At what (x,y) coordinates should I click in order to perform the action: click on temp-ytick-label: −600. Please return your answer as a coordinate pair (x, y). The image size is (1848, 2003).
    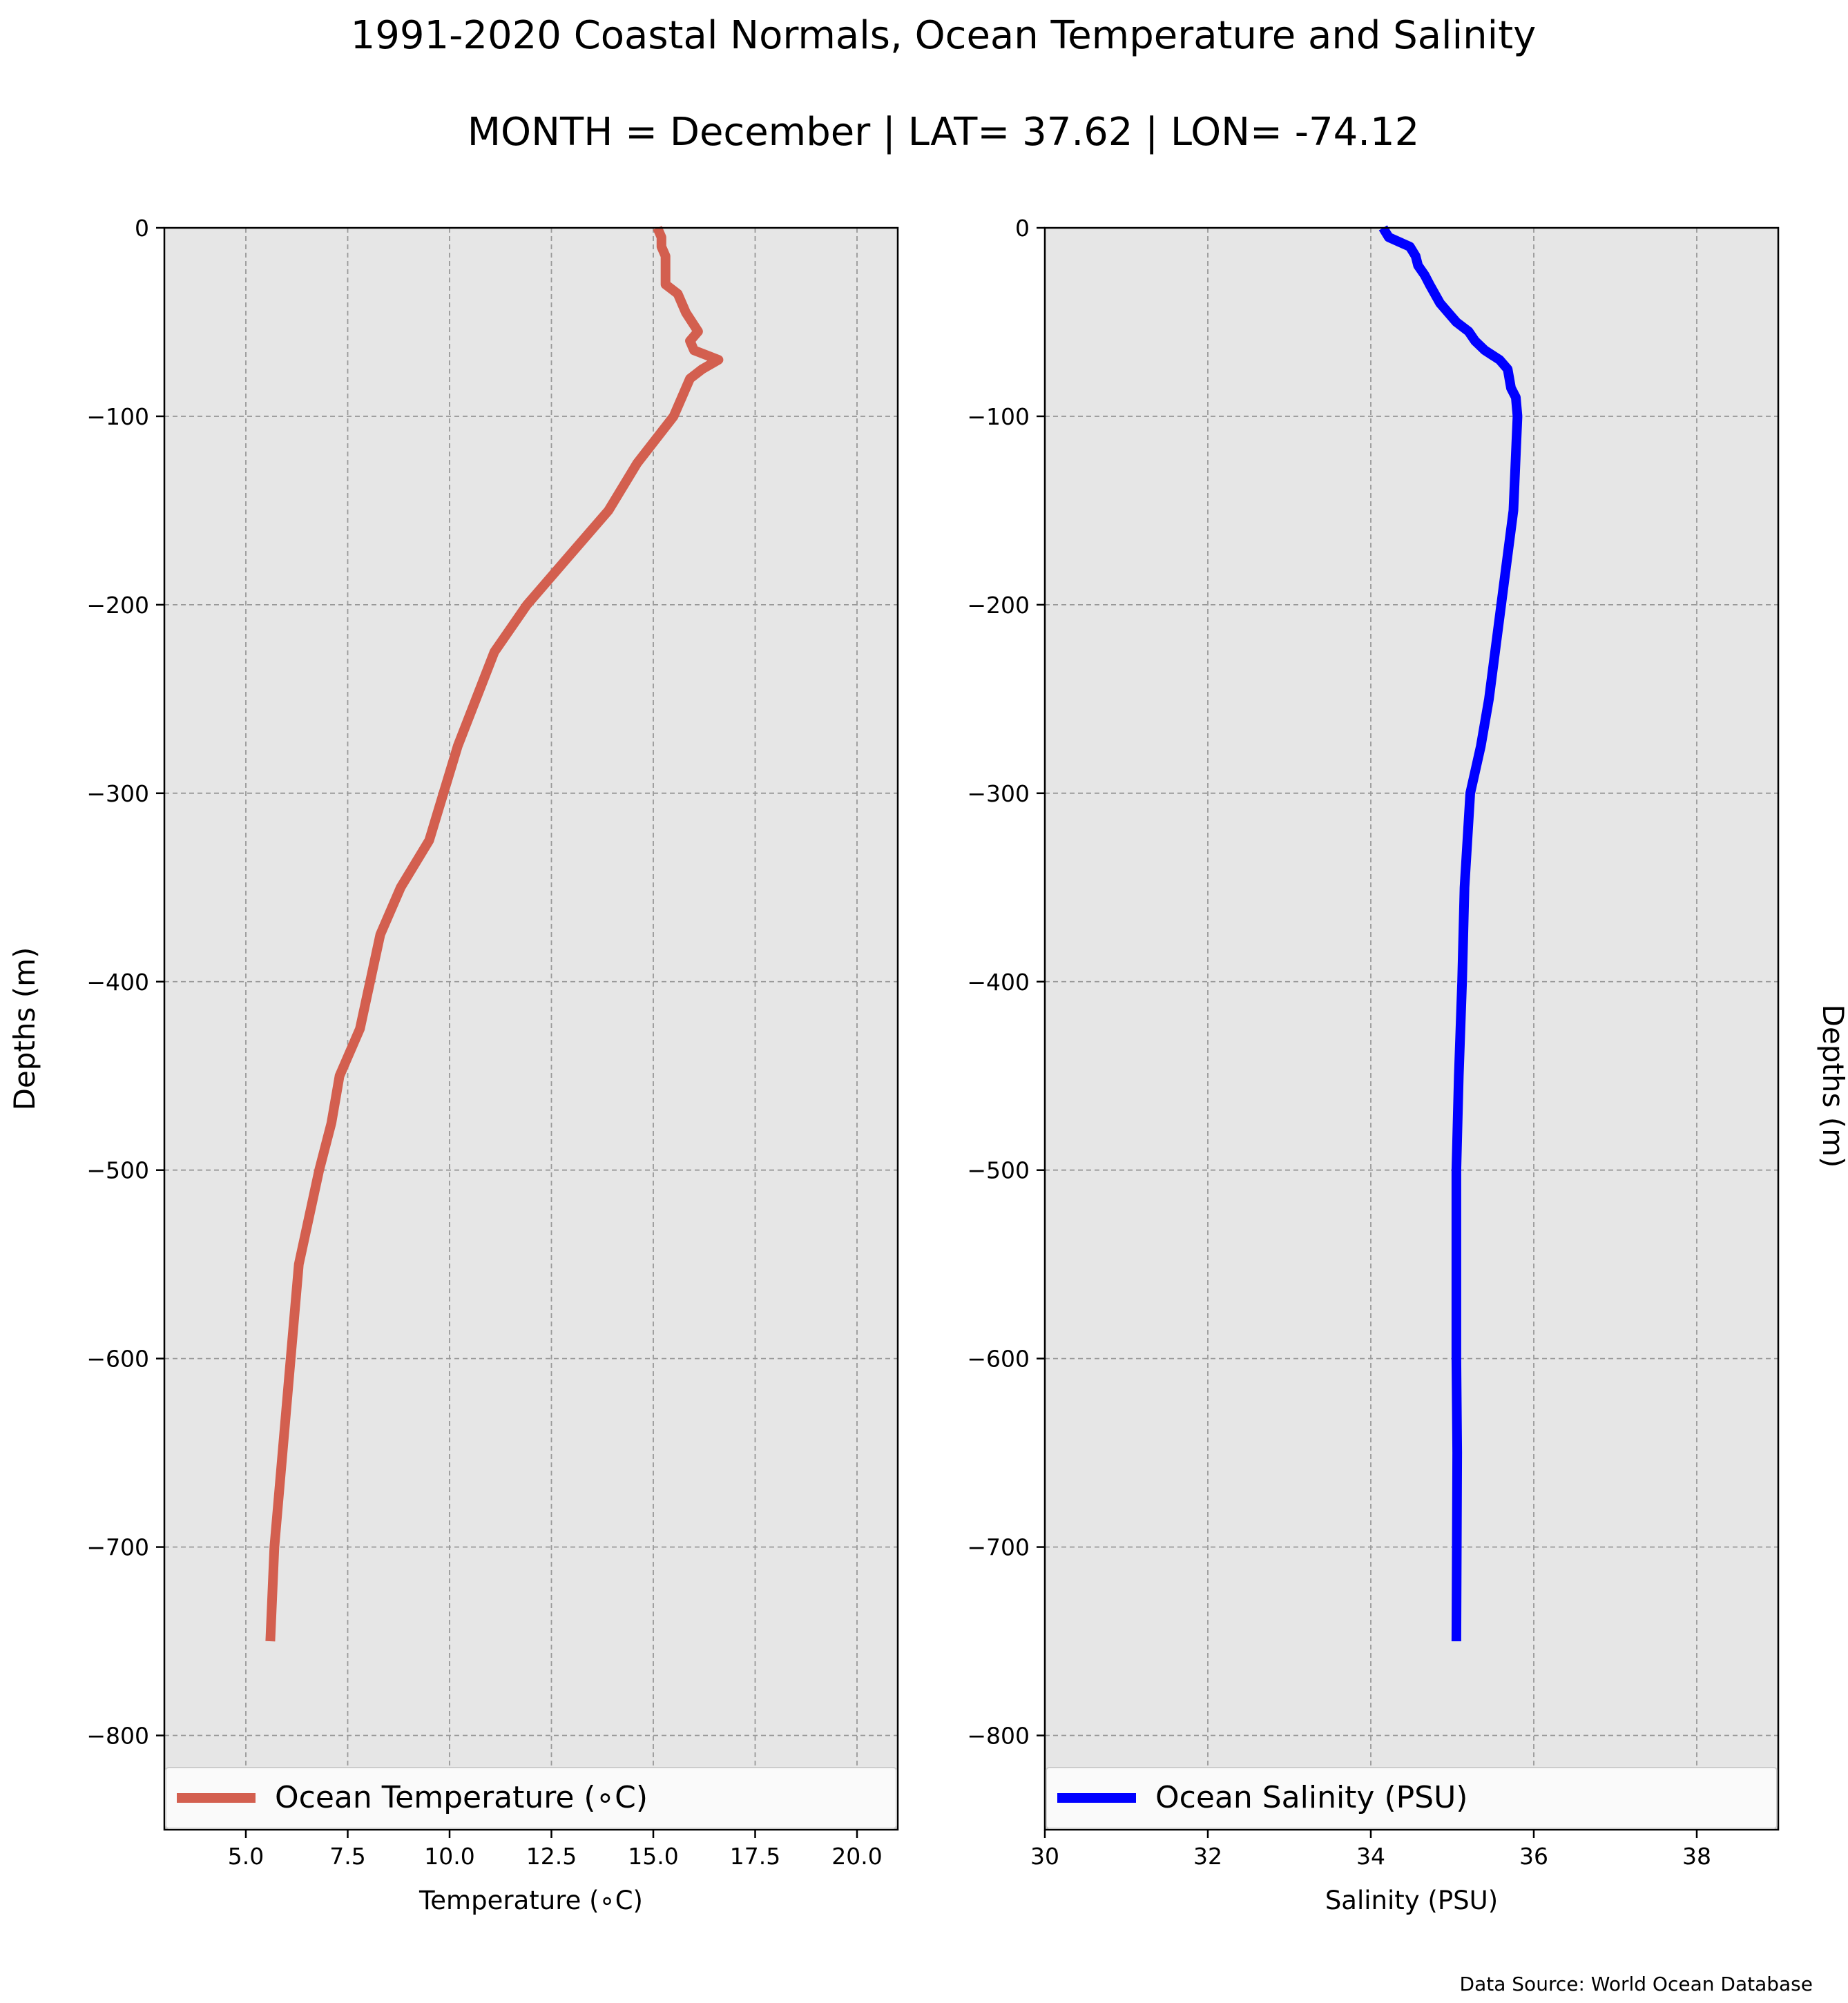
    Looking at the image, I should click on (117, 1359).